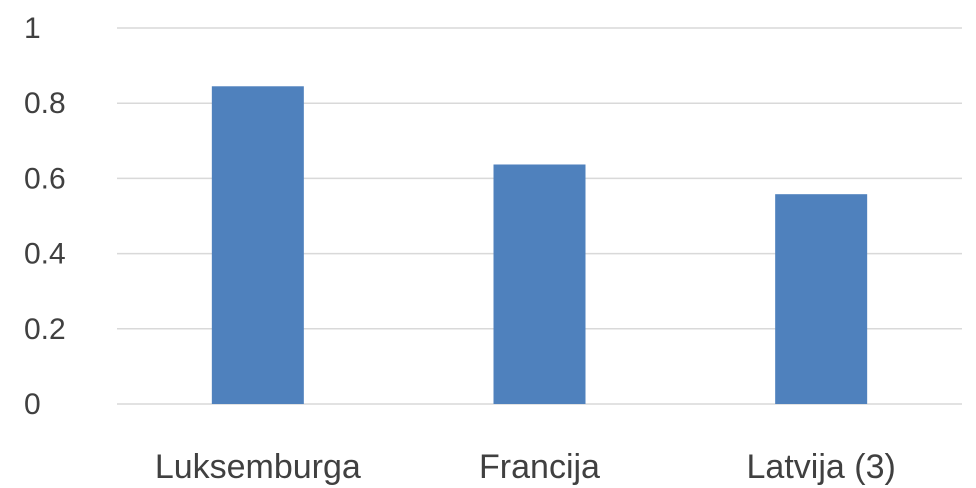 The image size is (976, 488). I want to click on y-tick-label: 0, so click(32, 404).